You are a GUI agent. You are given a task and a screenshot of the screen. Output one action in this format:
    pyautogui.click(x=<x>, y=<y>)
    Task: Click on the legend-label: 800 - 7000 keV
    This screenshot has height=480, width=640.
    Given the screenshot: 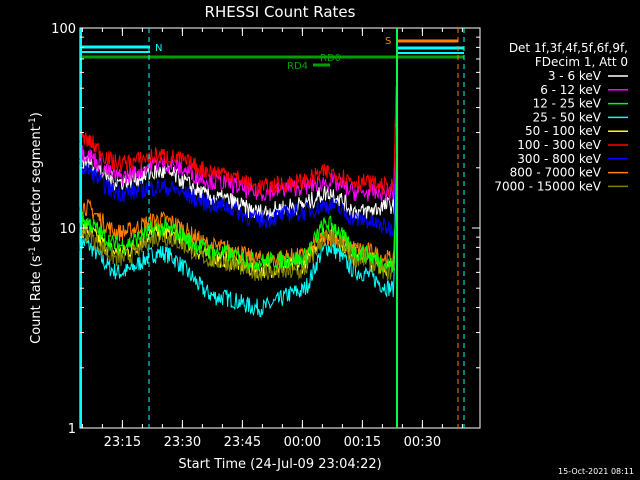 What is the action you would take?
    pyautogui.click(x=556, y=173)
    